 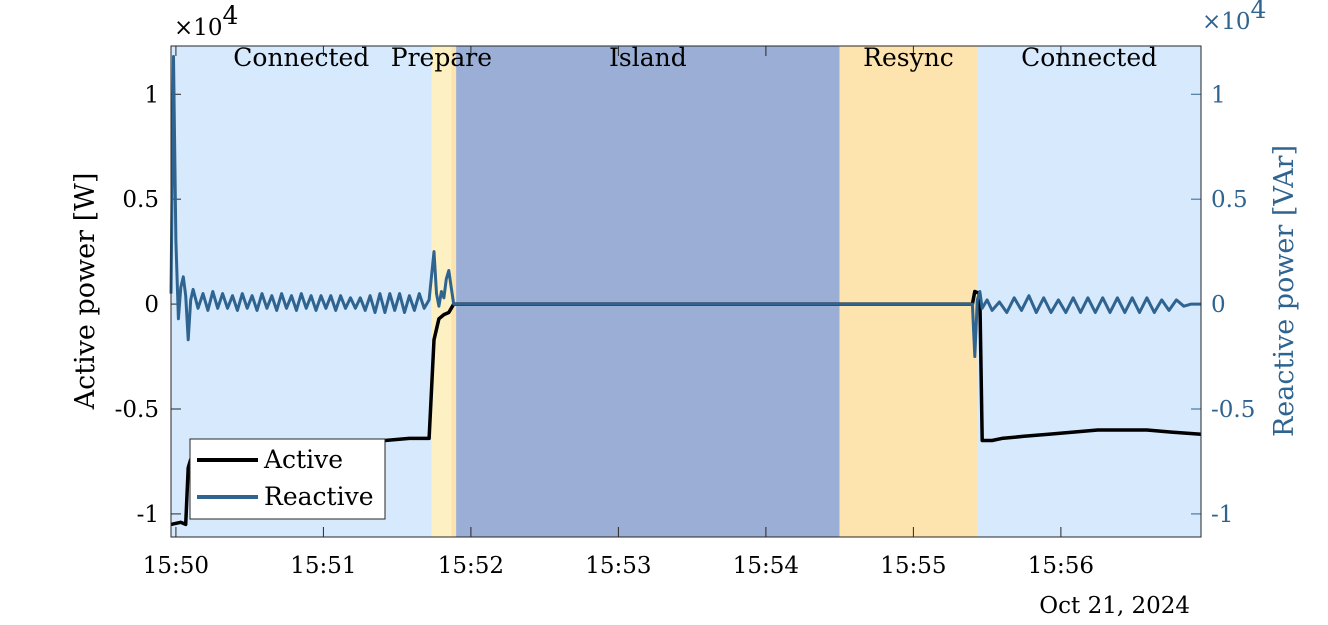 I want to click on right-axis-multiplier: ×10⁴, so click(x=1234, y=17).